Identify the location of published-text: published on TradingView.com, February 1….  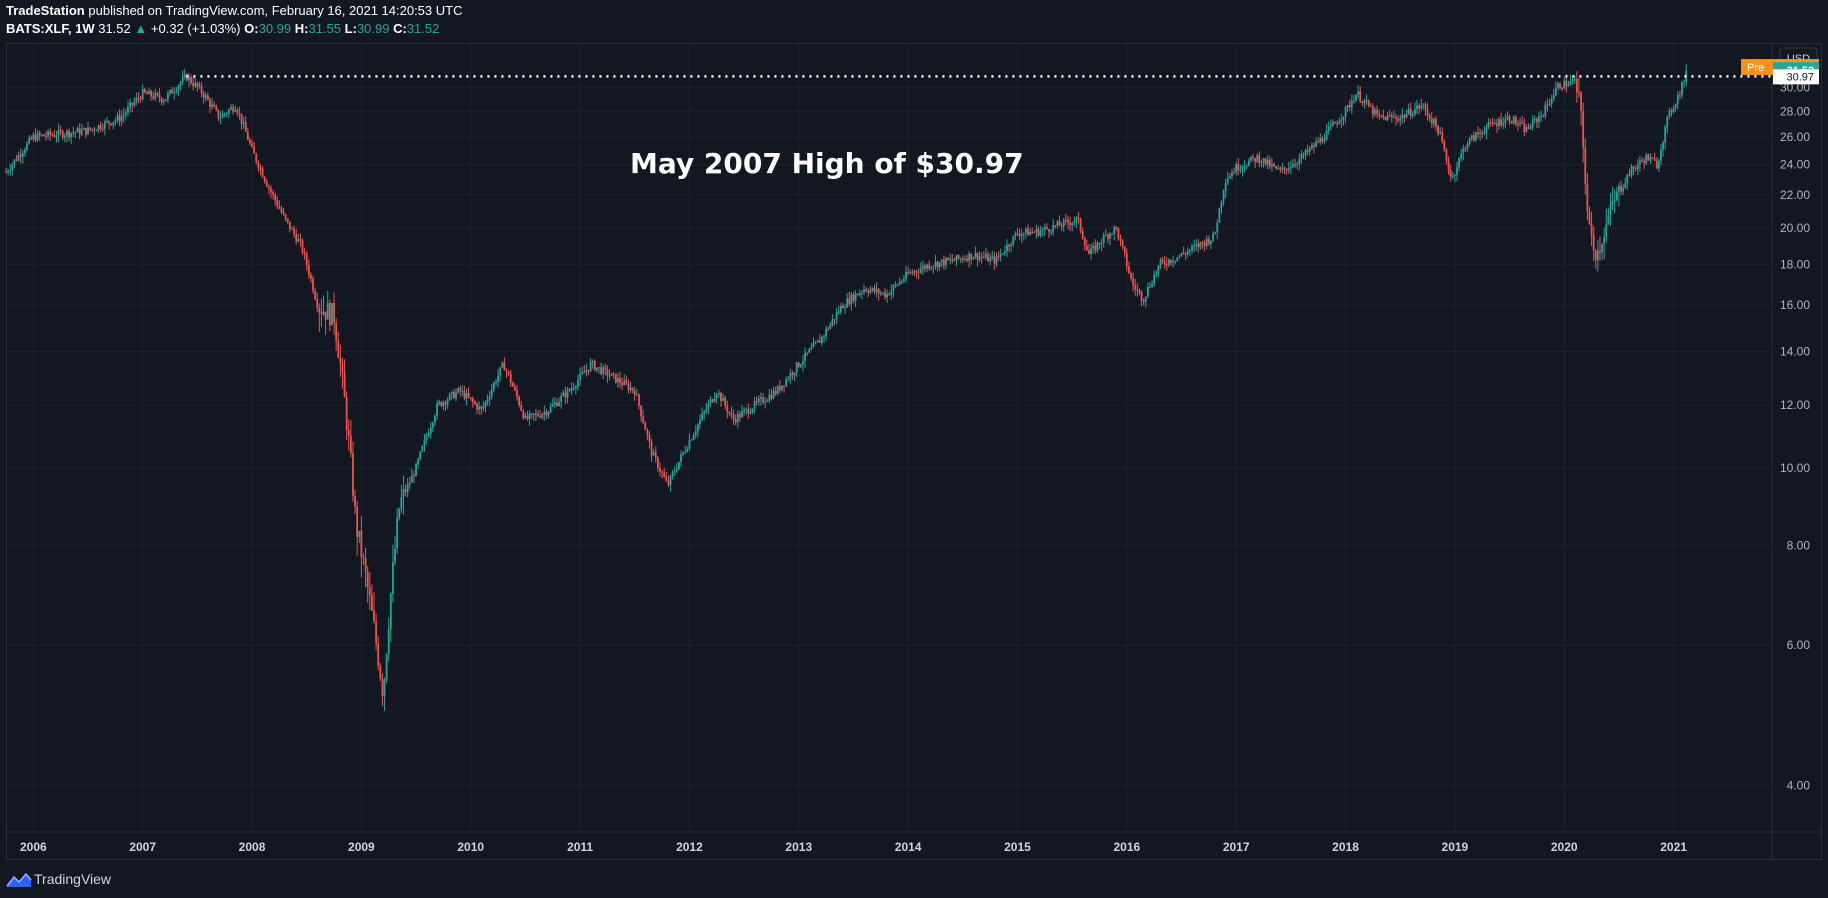
(275, 10).